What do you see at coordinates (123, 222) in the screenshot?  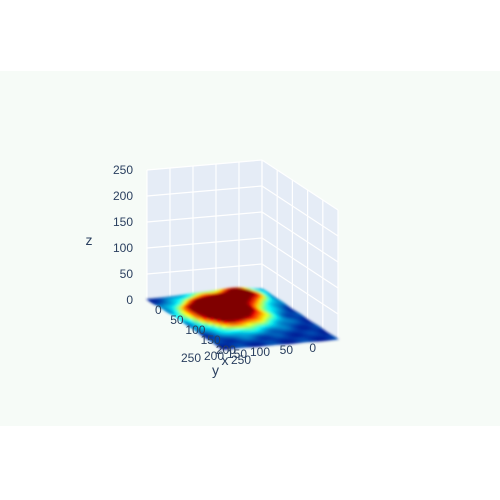 I see `z-tick-label: 150` at bounding box center [123, 222].